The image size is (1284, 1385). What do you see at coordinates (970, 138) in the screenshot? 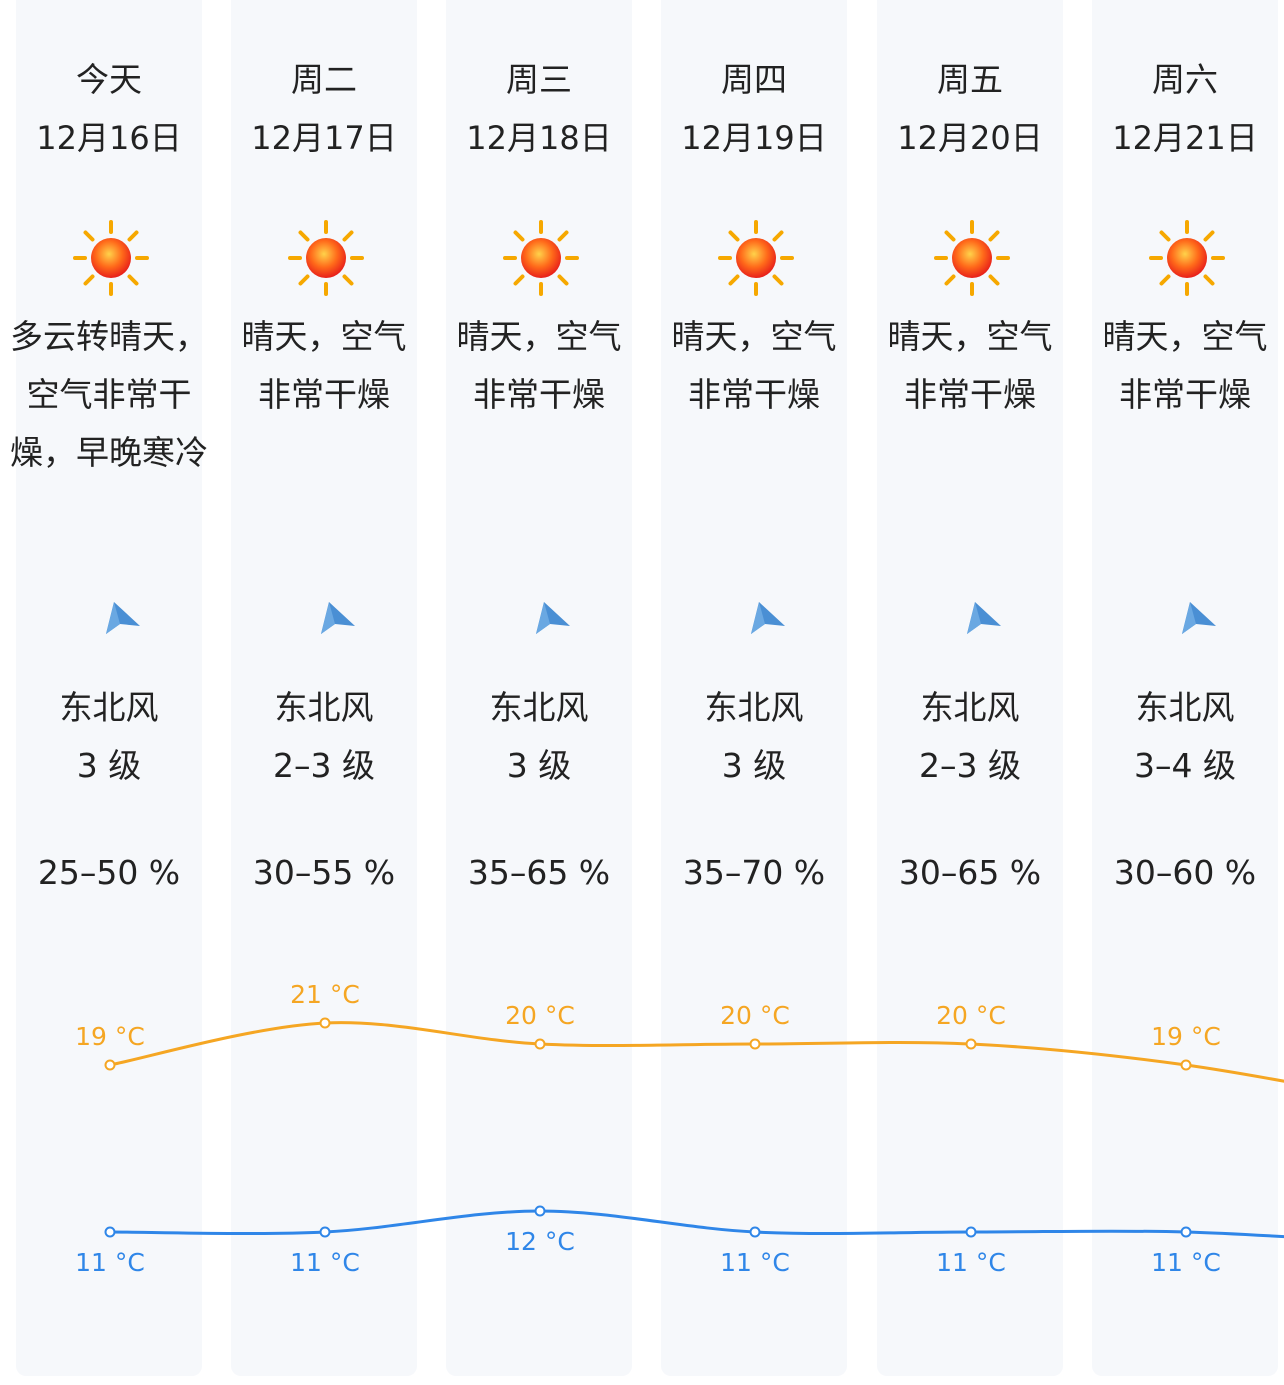
I see `date-label: 12月20日` at bounding box center [970, 138].